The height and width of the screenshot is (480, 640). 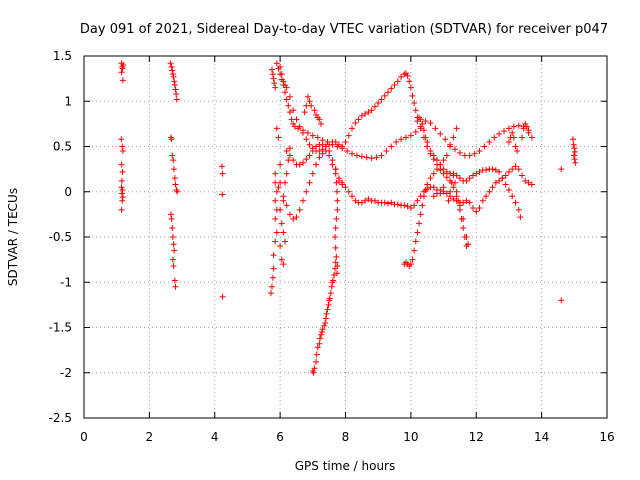 What do you see at coordinates (68, 101) in the screenshot?
I see `y-tick-label: 1` at bounding box center [68, 101].